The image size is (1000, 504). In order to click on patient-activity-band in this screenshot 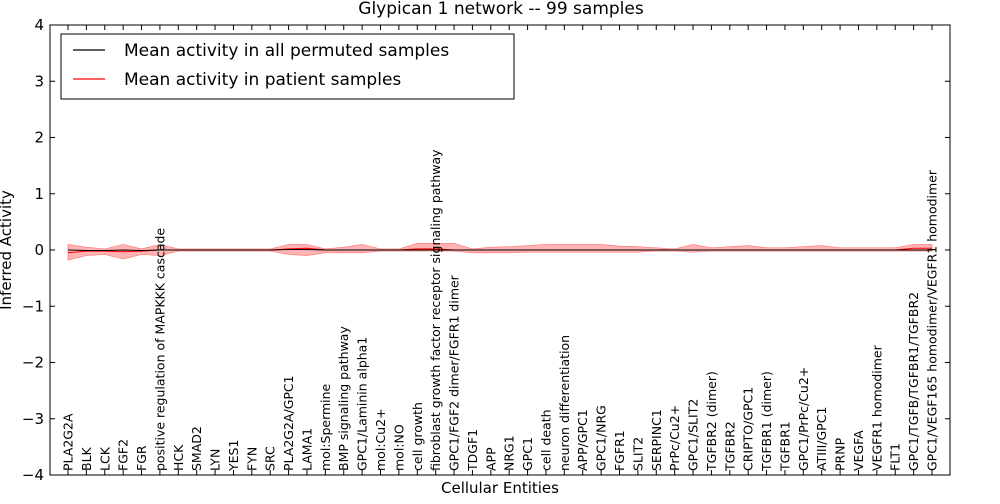, I will do `click(500, 251)`.